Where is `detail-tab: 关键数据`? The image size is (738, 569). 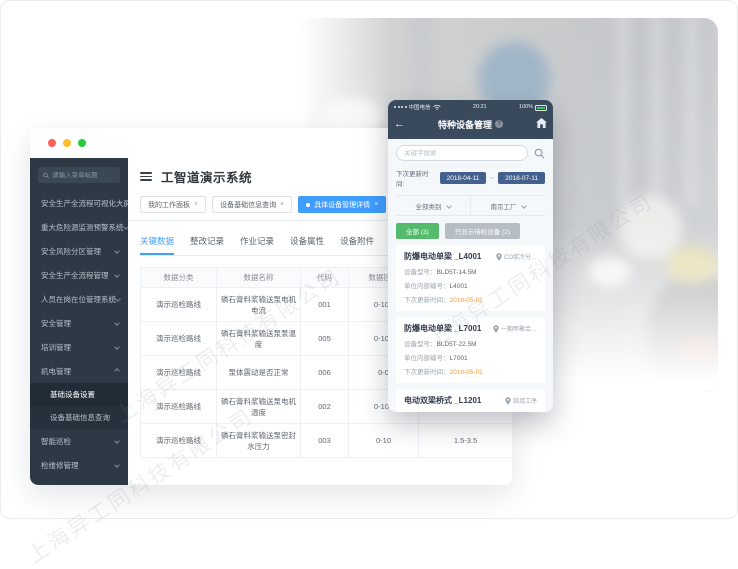 detail-tab: 关键数据 is located at coordinates (157, 245).